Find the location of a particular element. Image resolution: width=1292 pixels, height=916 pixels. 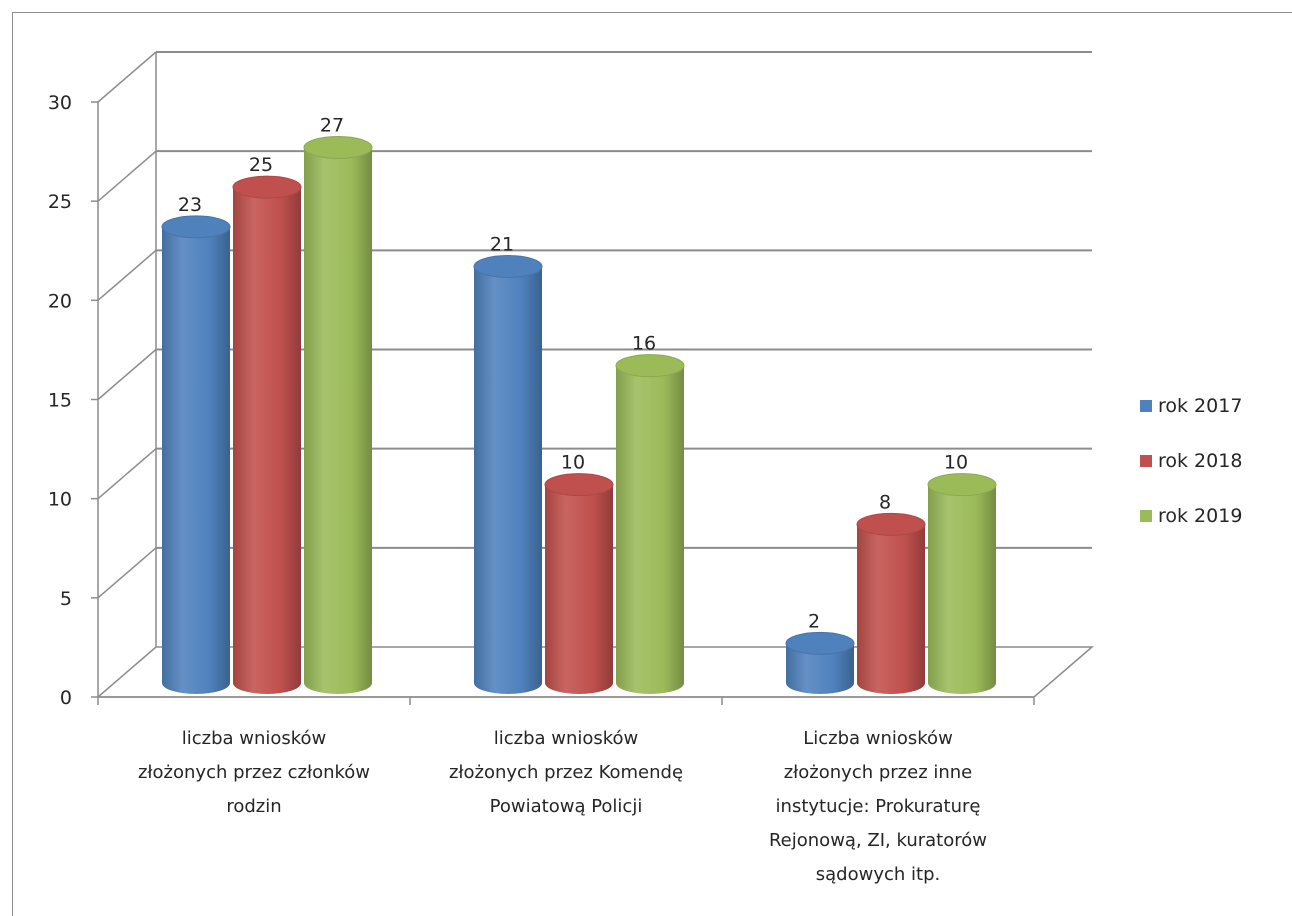

data-label: 16 is located at coordinates (644, 344).